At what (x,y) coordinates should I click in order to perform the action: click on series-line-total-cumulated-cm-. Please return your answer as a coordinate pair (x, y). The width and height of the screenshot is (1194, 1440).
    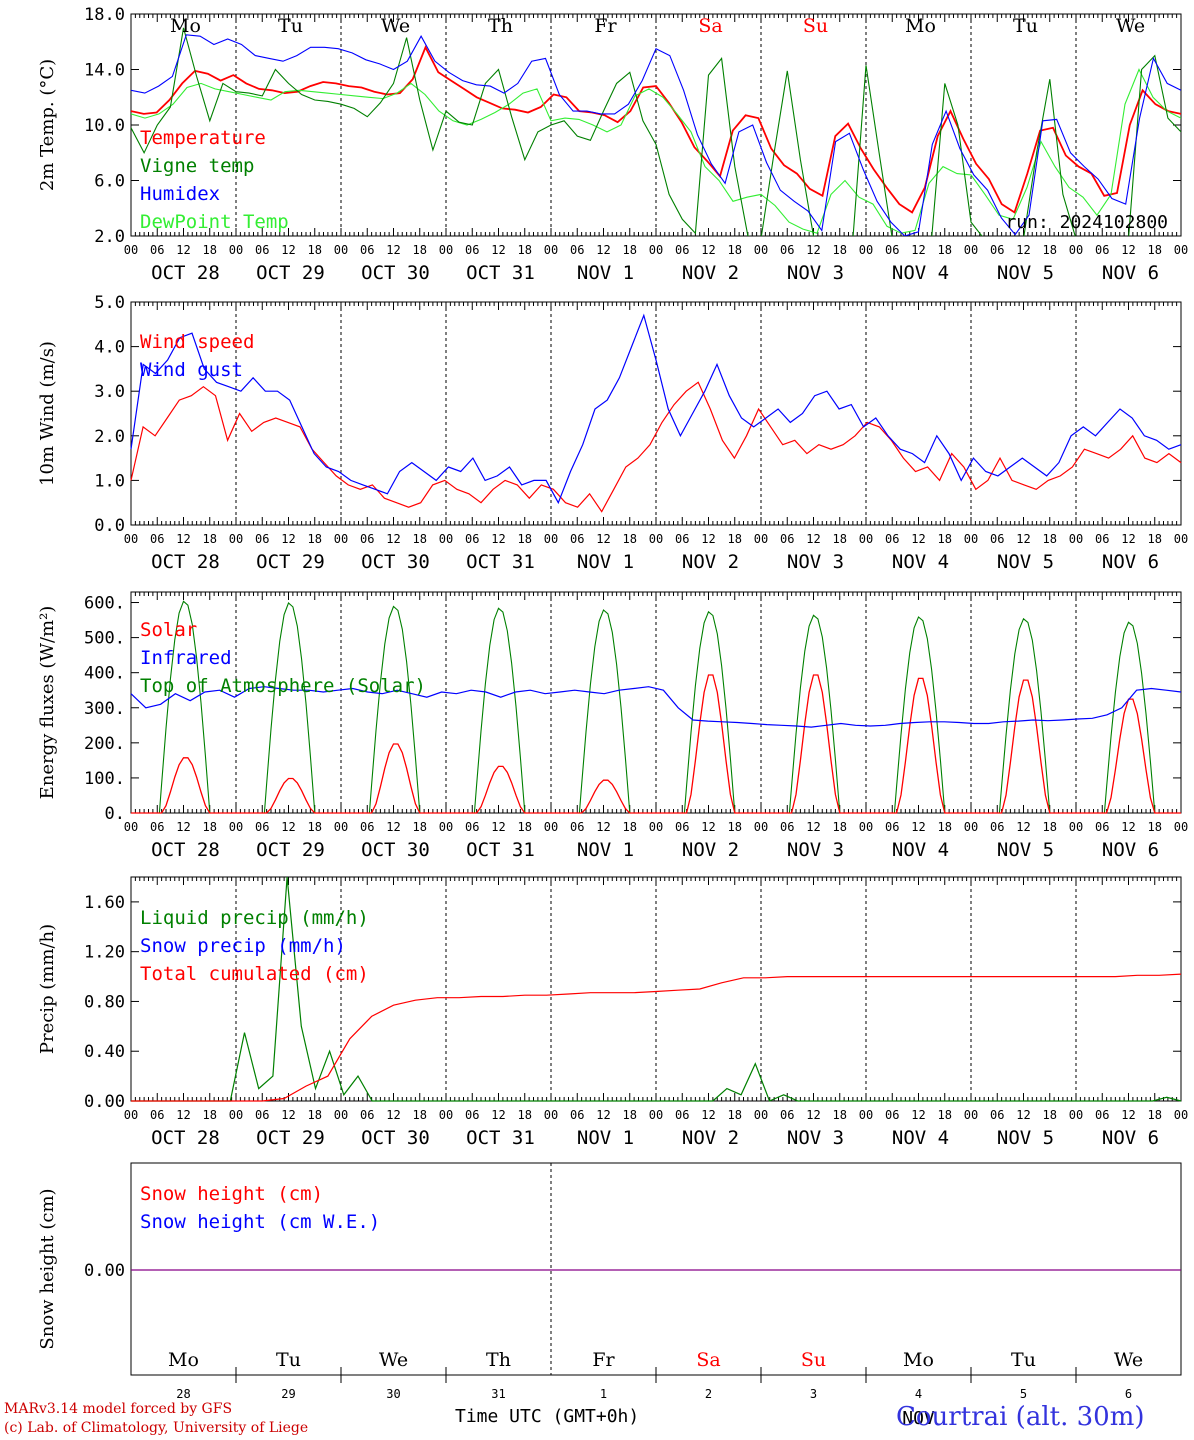
    Looking at the image, I should click on (656, 1037).